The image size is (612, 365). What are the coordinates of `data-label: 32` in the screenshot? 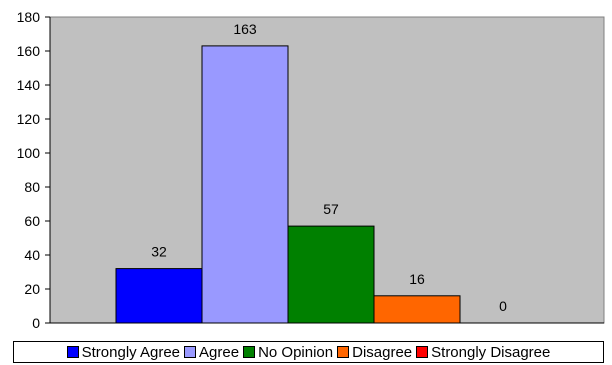 It's located at (159, 252).